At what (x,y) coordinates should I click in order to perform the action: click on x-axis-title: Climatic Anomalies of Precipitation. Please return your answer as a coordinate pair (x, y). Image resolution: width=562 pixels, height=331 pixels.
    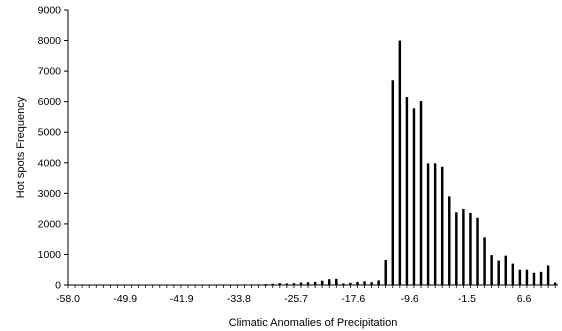
    Looking at the image, I should click on (313, 323).